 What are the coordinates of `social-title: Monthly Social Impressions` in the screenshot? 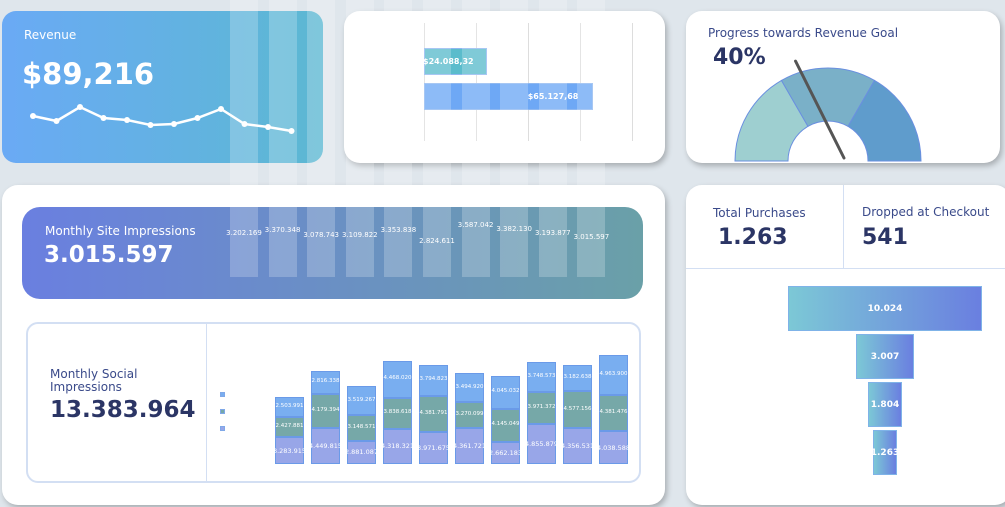 It's located at (94, 380).